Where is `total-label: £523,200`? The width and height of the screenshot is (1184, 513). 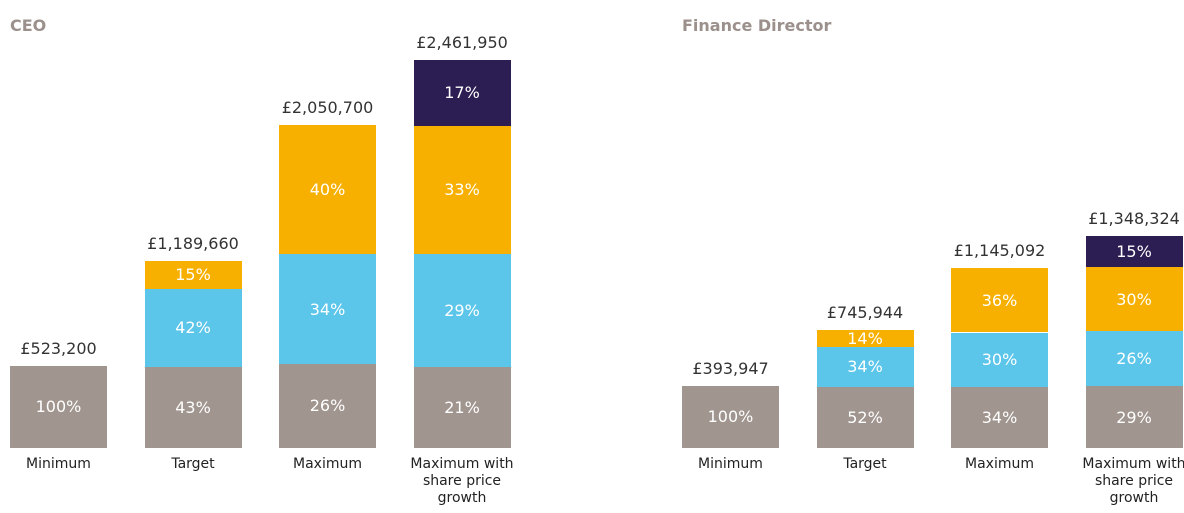
total-label: £523,200 is located at coordinates (58, 348).